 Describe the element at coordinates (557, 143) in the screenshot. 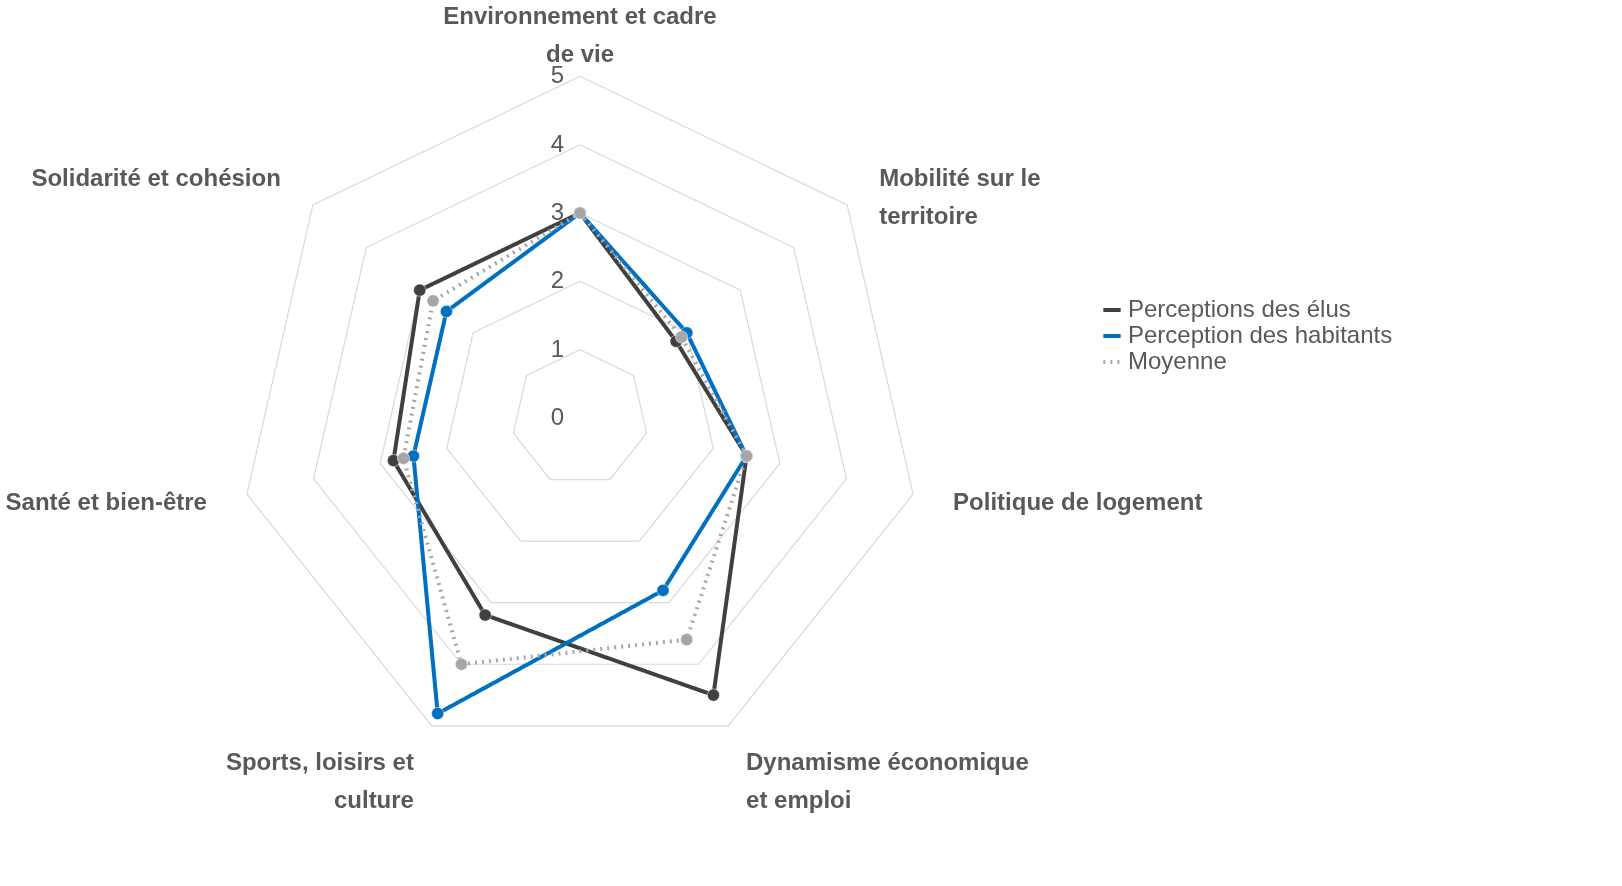

I see `y-tick-label: 4` at that location.